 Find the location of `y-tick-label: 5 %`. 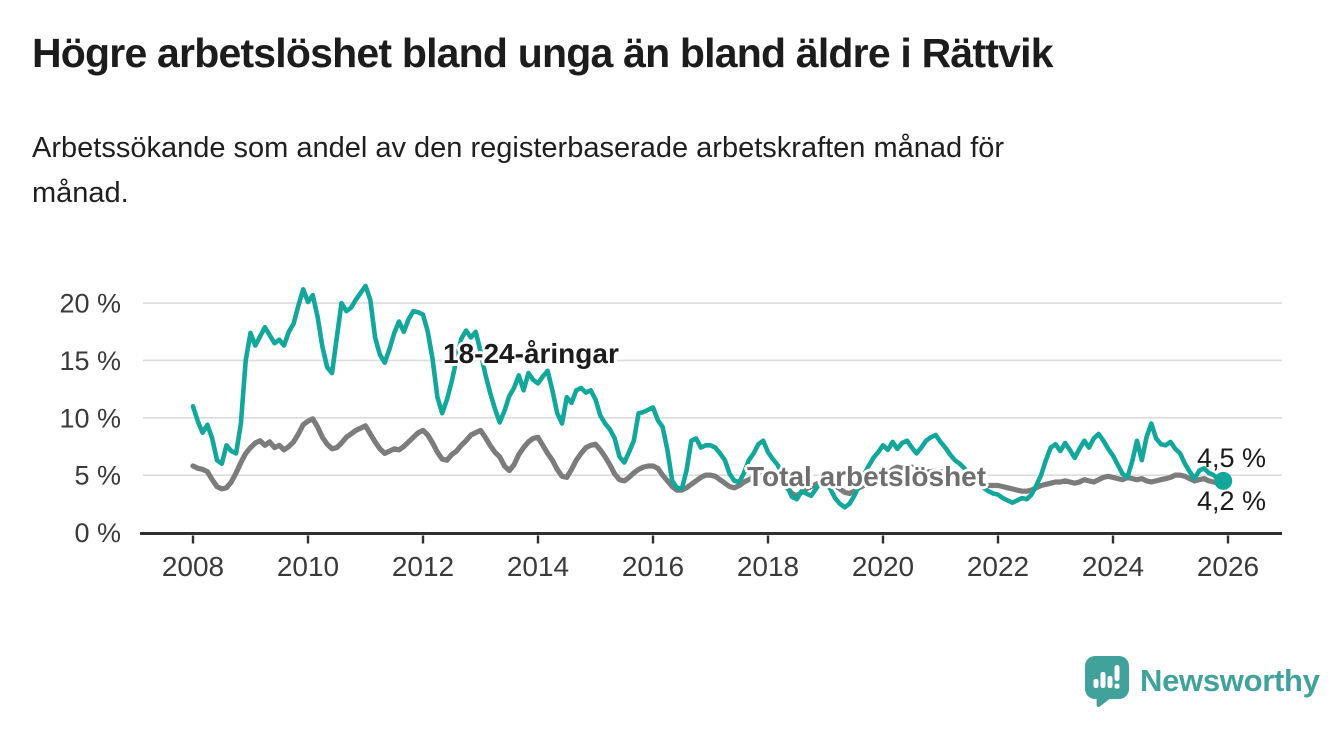

y-tick-label: 5 % is located at coordinates (97, 476).